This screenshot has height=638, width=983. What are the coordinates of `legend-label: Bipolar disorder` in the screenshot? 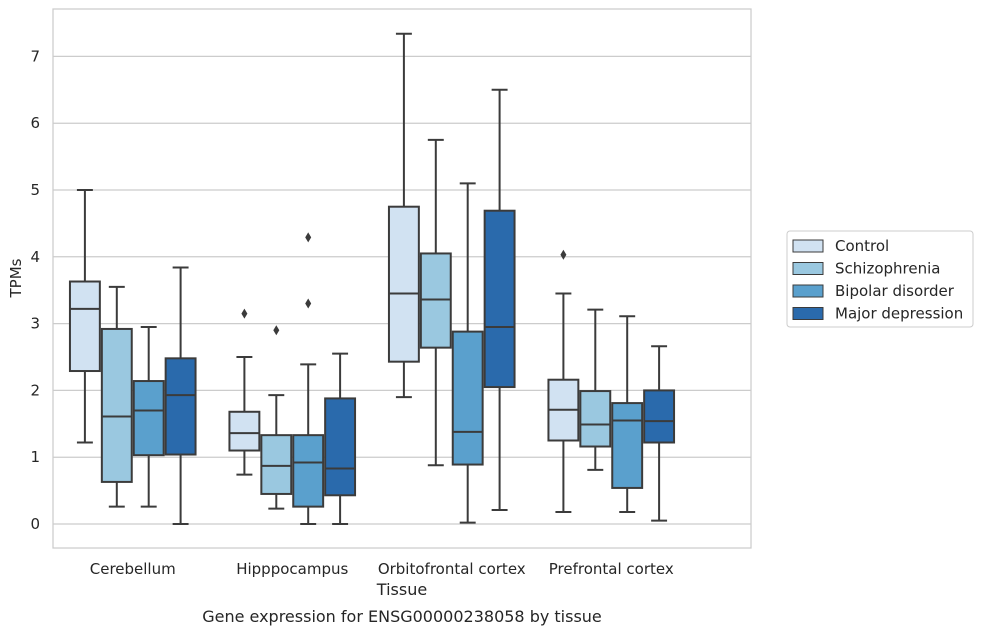 It's located at (895, 291).